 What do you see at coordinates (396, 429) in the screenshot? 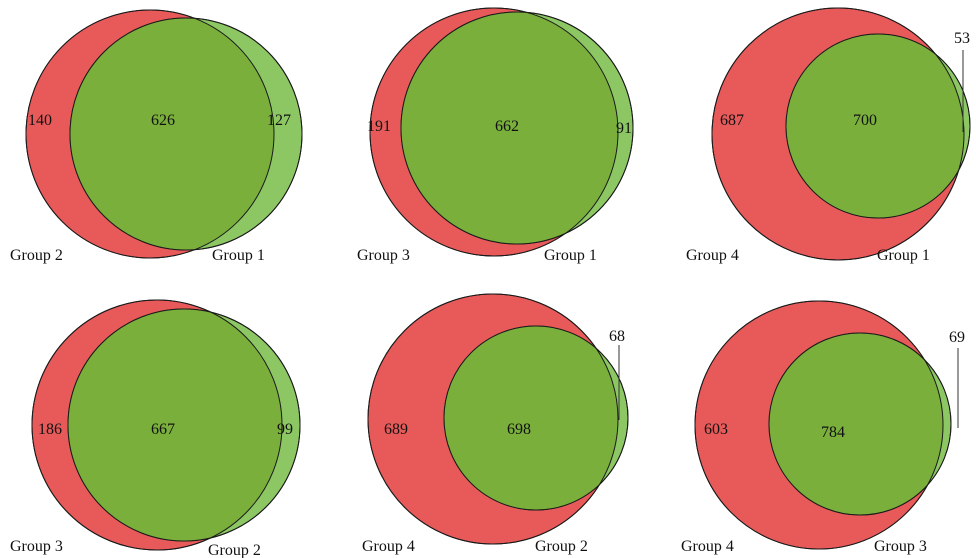
I see `left-only-count: 689` at bounding box center [396, 429].